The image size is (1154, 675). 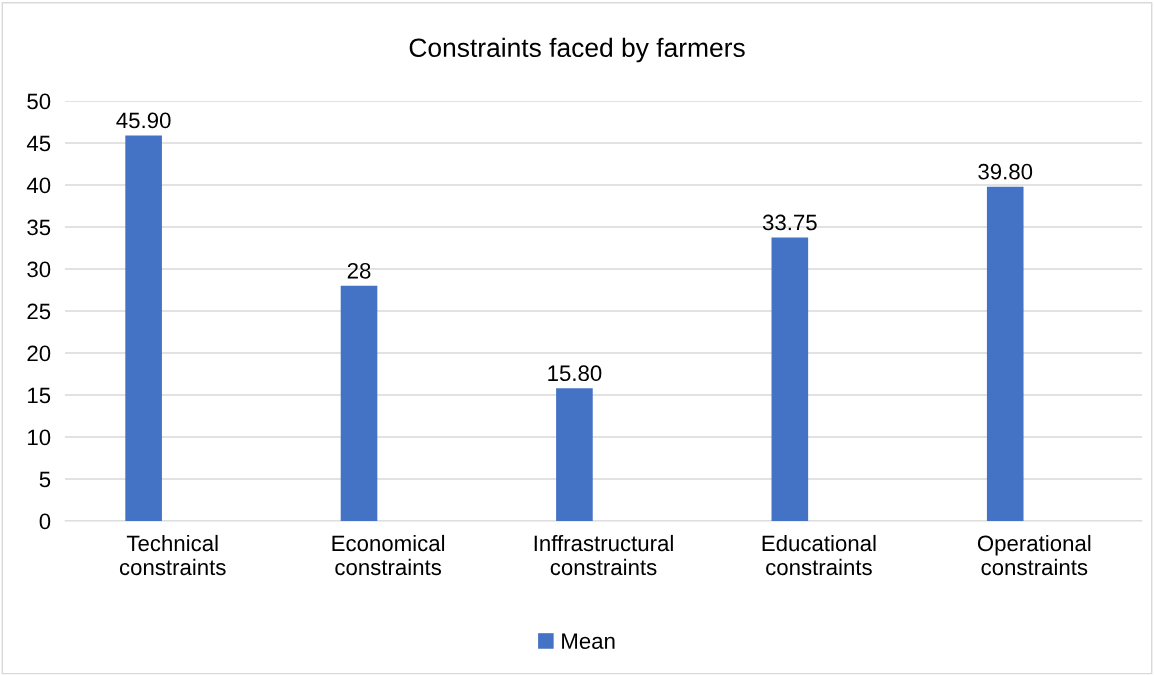 What do you see at coordinates (45, 479) in the screenshot?
I see `y-tick-label: 5` at bounding box center [45, 479].